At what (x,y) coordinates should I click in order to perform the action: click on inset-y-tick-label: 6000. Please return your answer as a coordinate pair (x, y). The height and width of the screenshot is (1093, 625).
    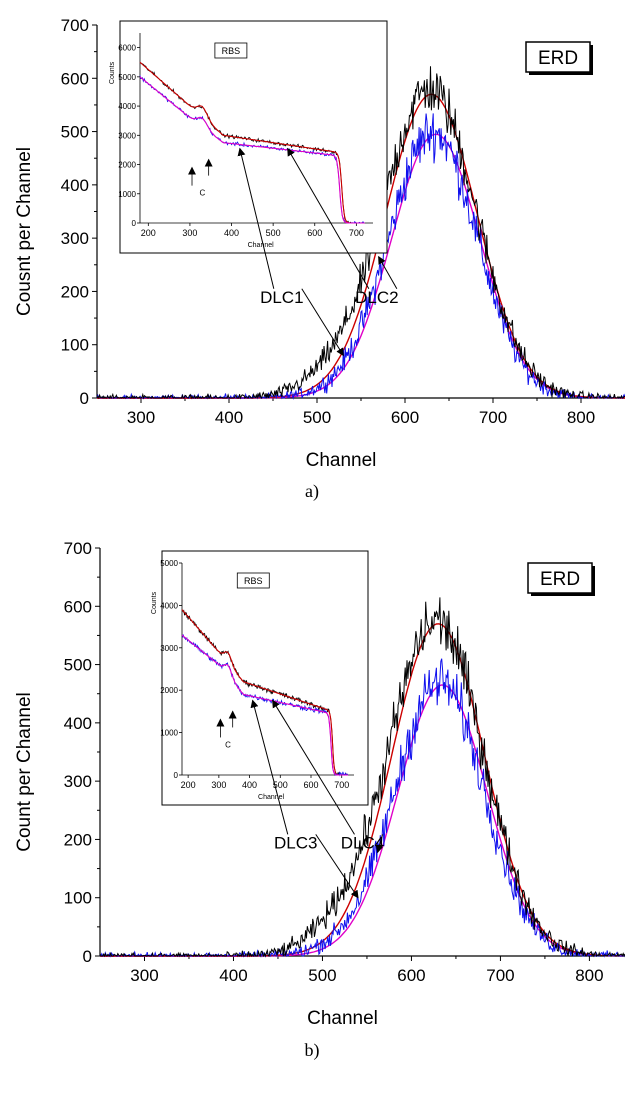
    Looking at the image, I should click on (127, 48).